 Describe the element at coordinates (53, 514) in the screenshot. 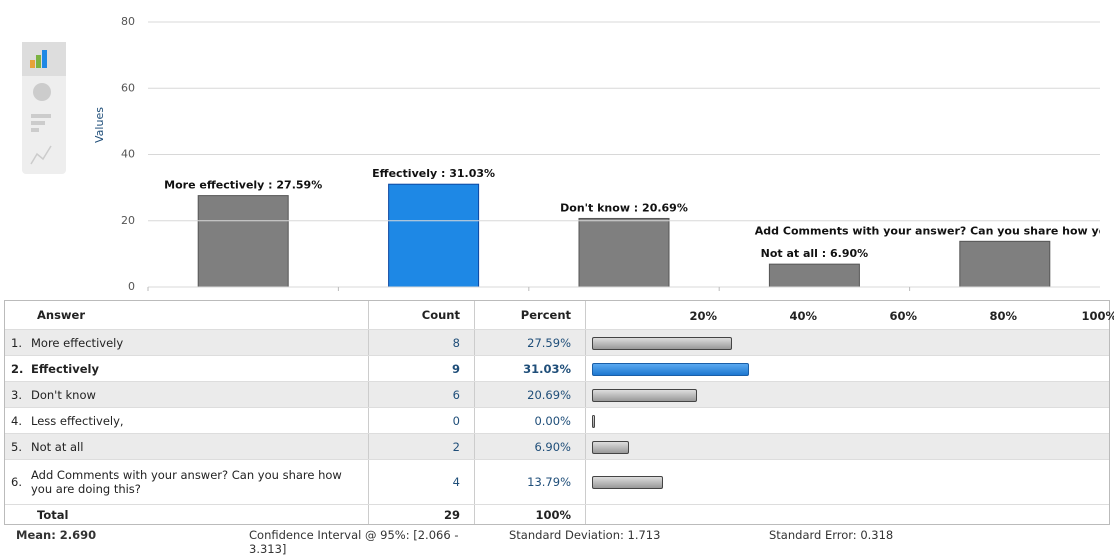

I see `total-label: Total` at that location.